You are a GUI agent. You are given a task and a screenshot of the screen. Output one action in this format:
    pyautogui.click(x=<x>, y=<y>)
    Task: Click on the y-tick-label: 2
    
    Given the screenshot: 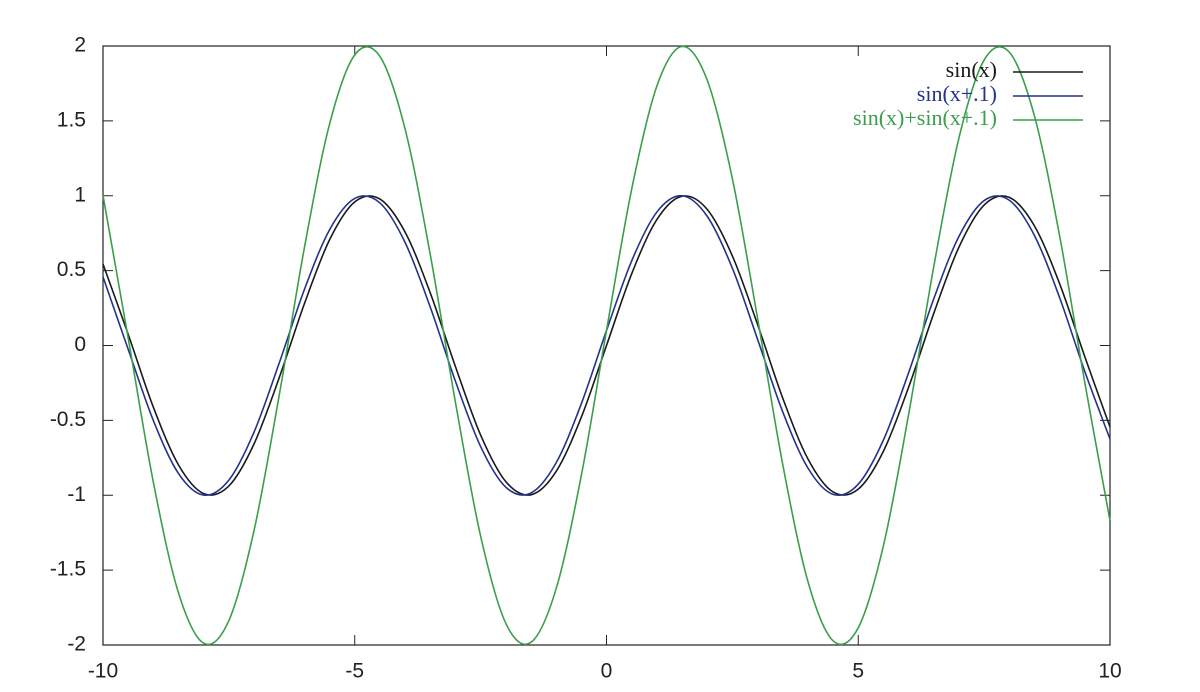 What is the action you would take?
    pyautogui.click(x=80, y=45)
    